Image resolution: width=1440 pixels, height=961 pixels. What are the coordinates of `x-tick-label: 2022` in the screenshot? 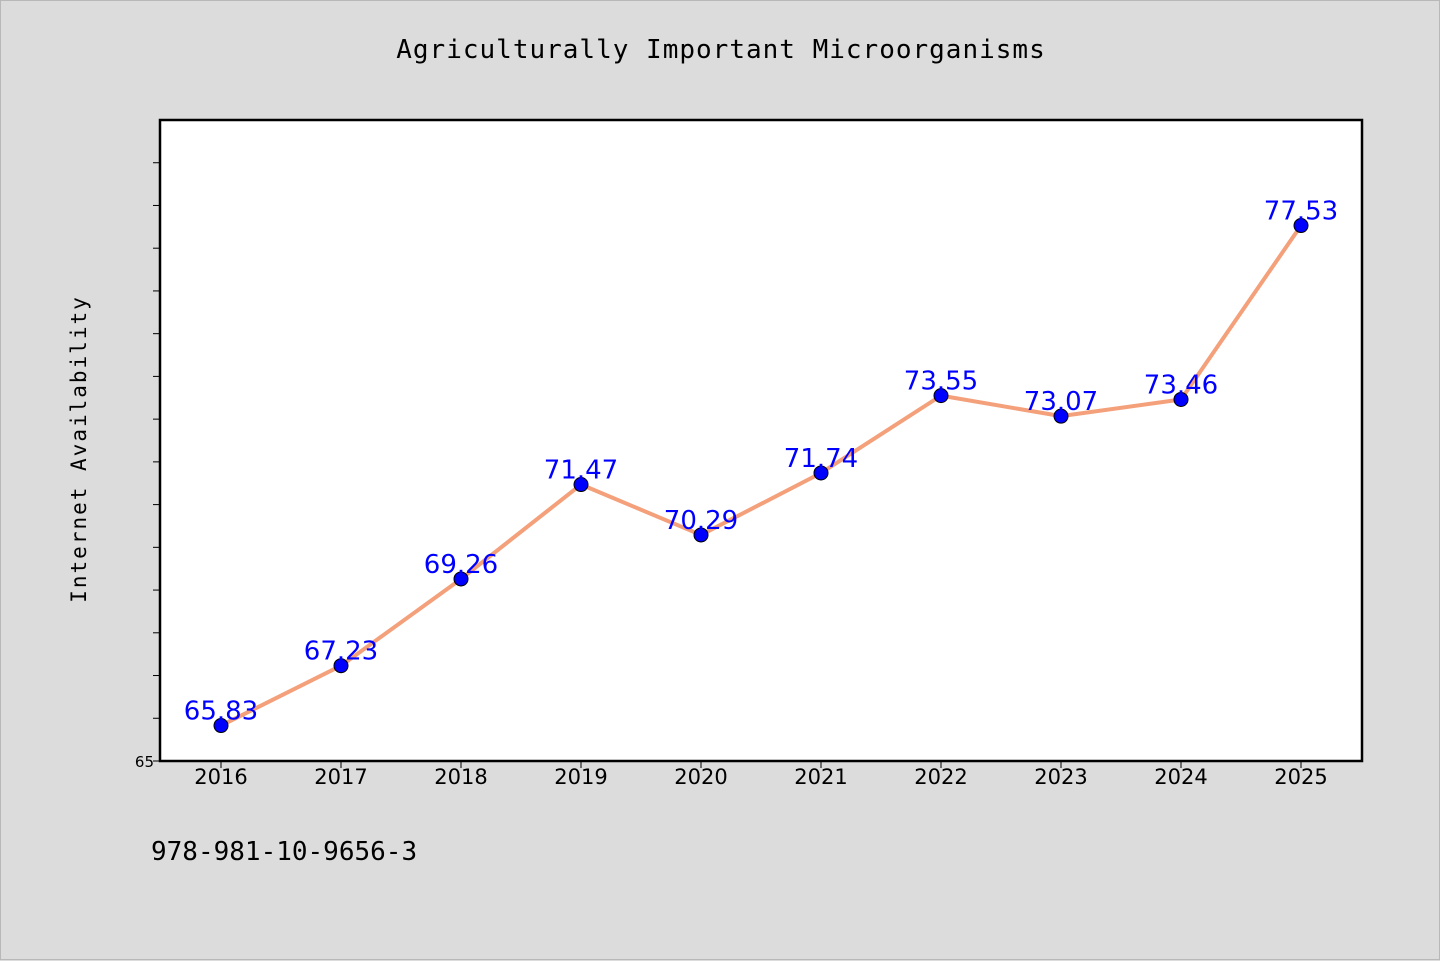 It's located at (940, 777).